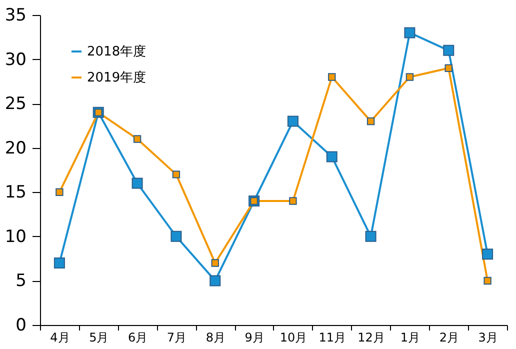 The width and height of the screenshot is (516, 349). What do you see at coordinates (15, 192) in the screenshot?
I see `y-tick-label: 15` at bounding box center [15, 192].